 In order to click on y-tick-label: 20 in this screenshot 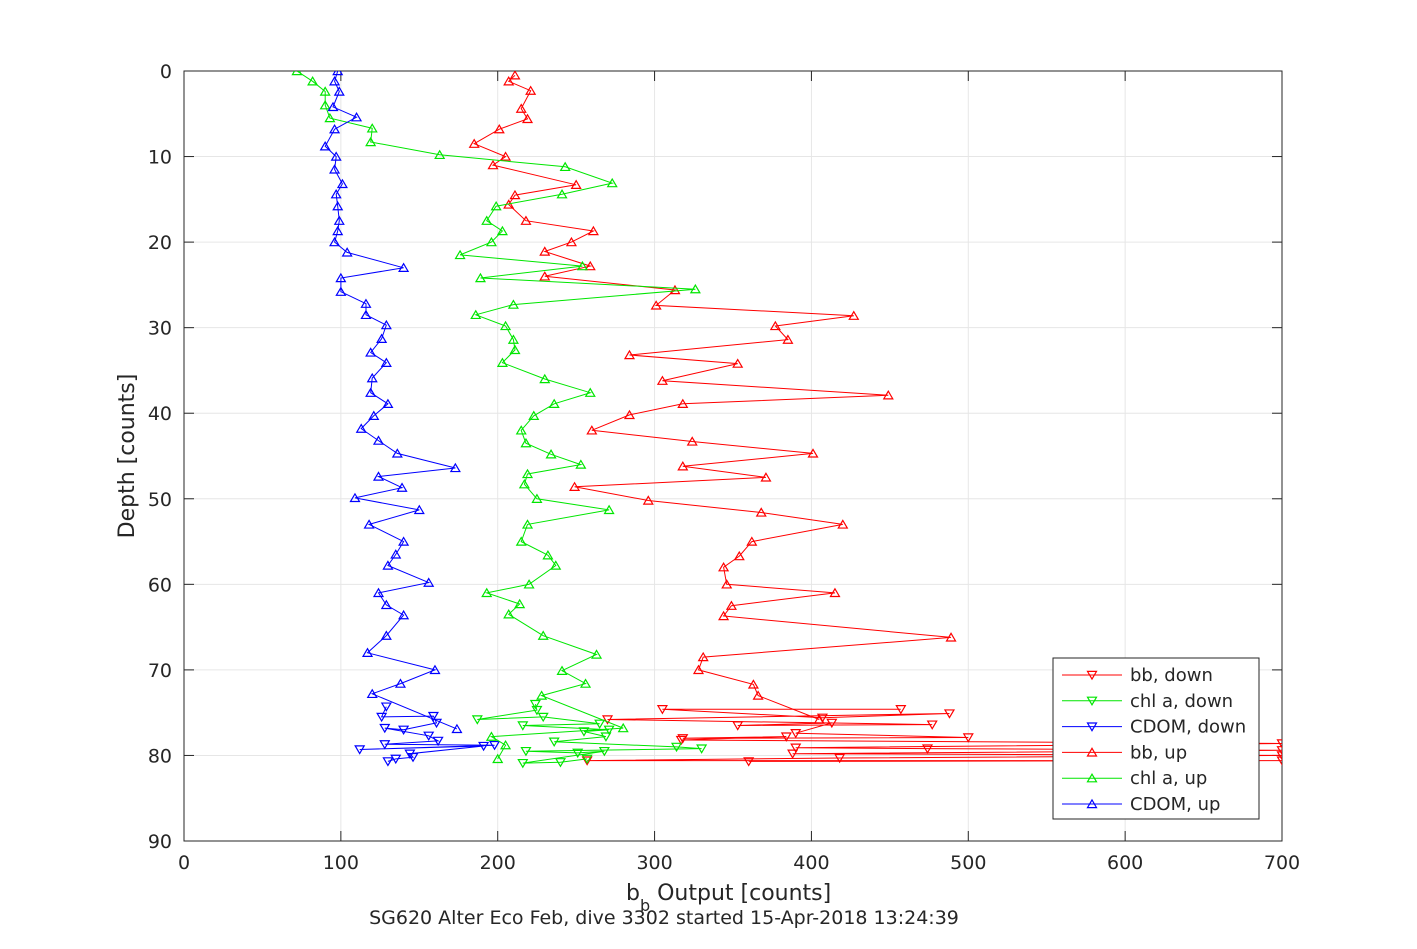, I will do `click(160, 243)`.